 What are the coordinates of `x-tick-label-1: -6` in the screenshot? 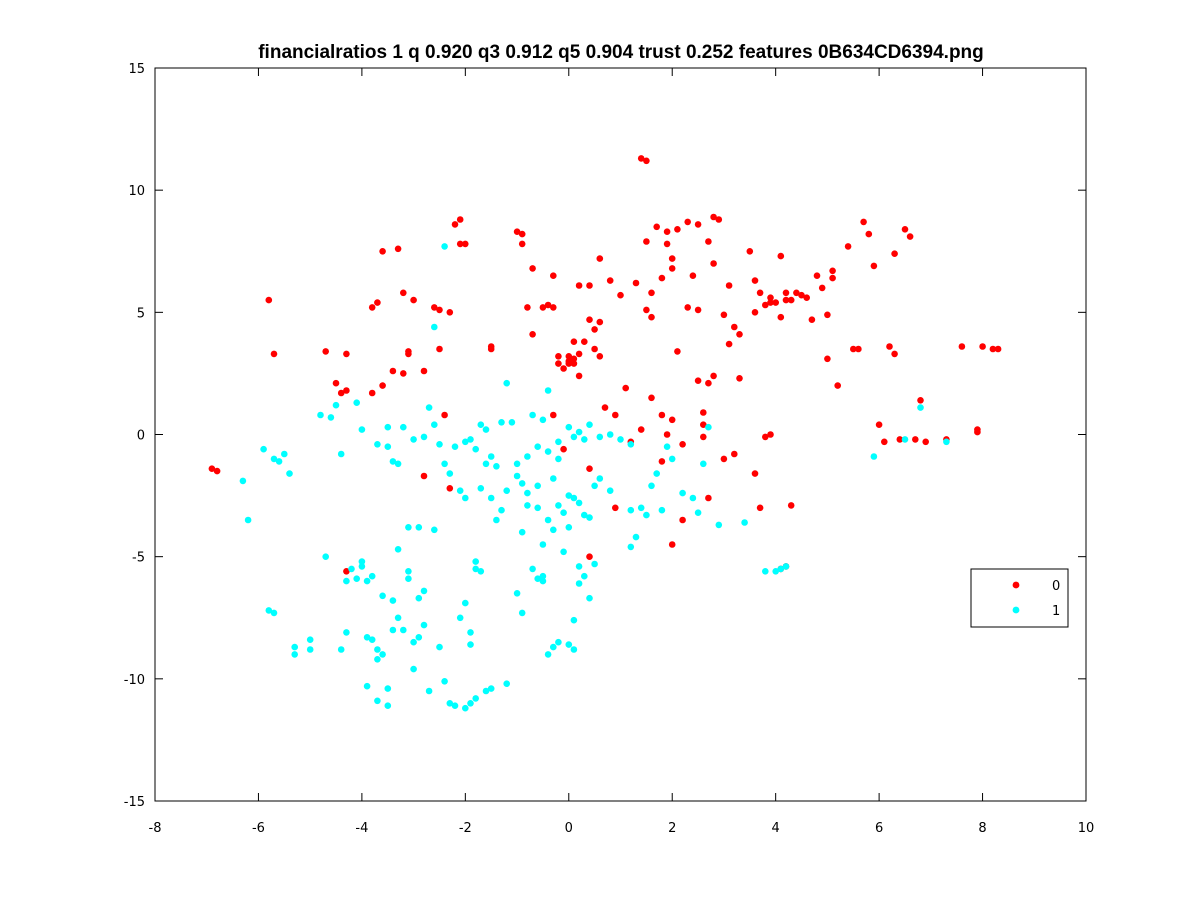 It's located at (258, 828).